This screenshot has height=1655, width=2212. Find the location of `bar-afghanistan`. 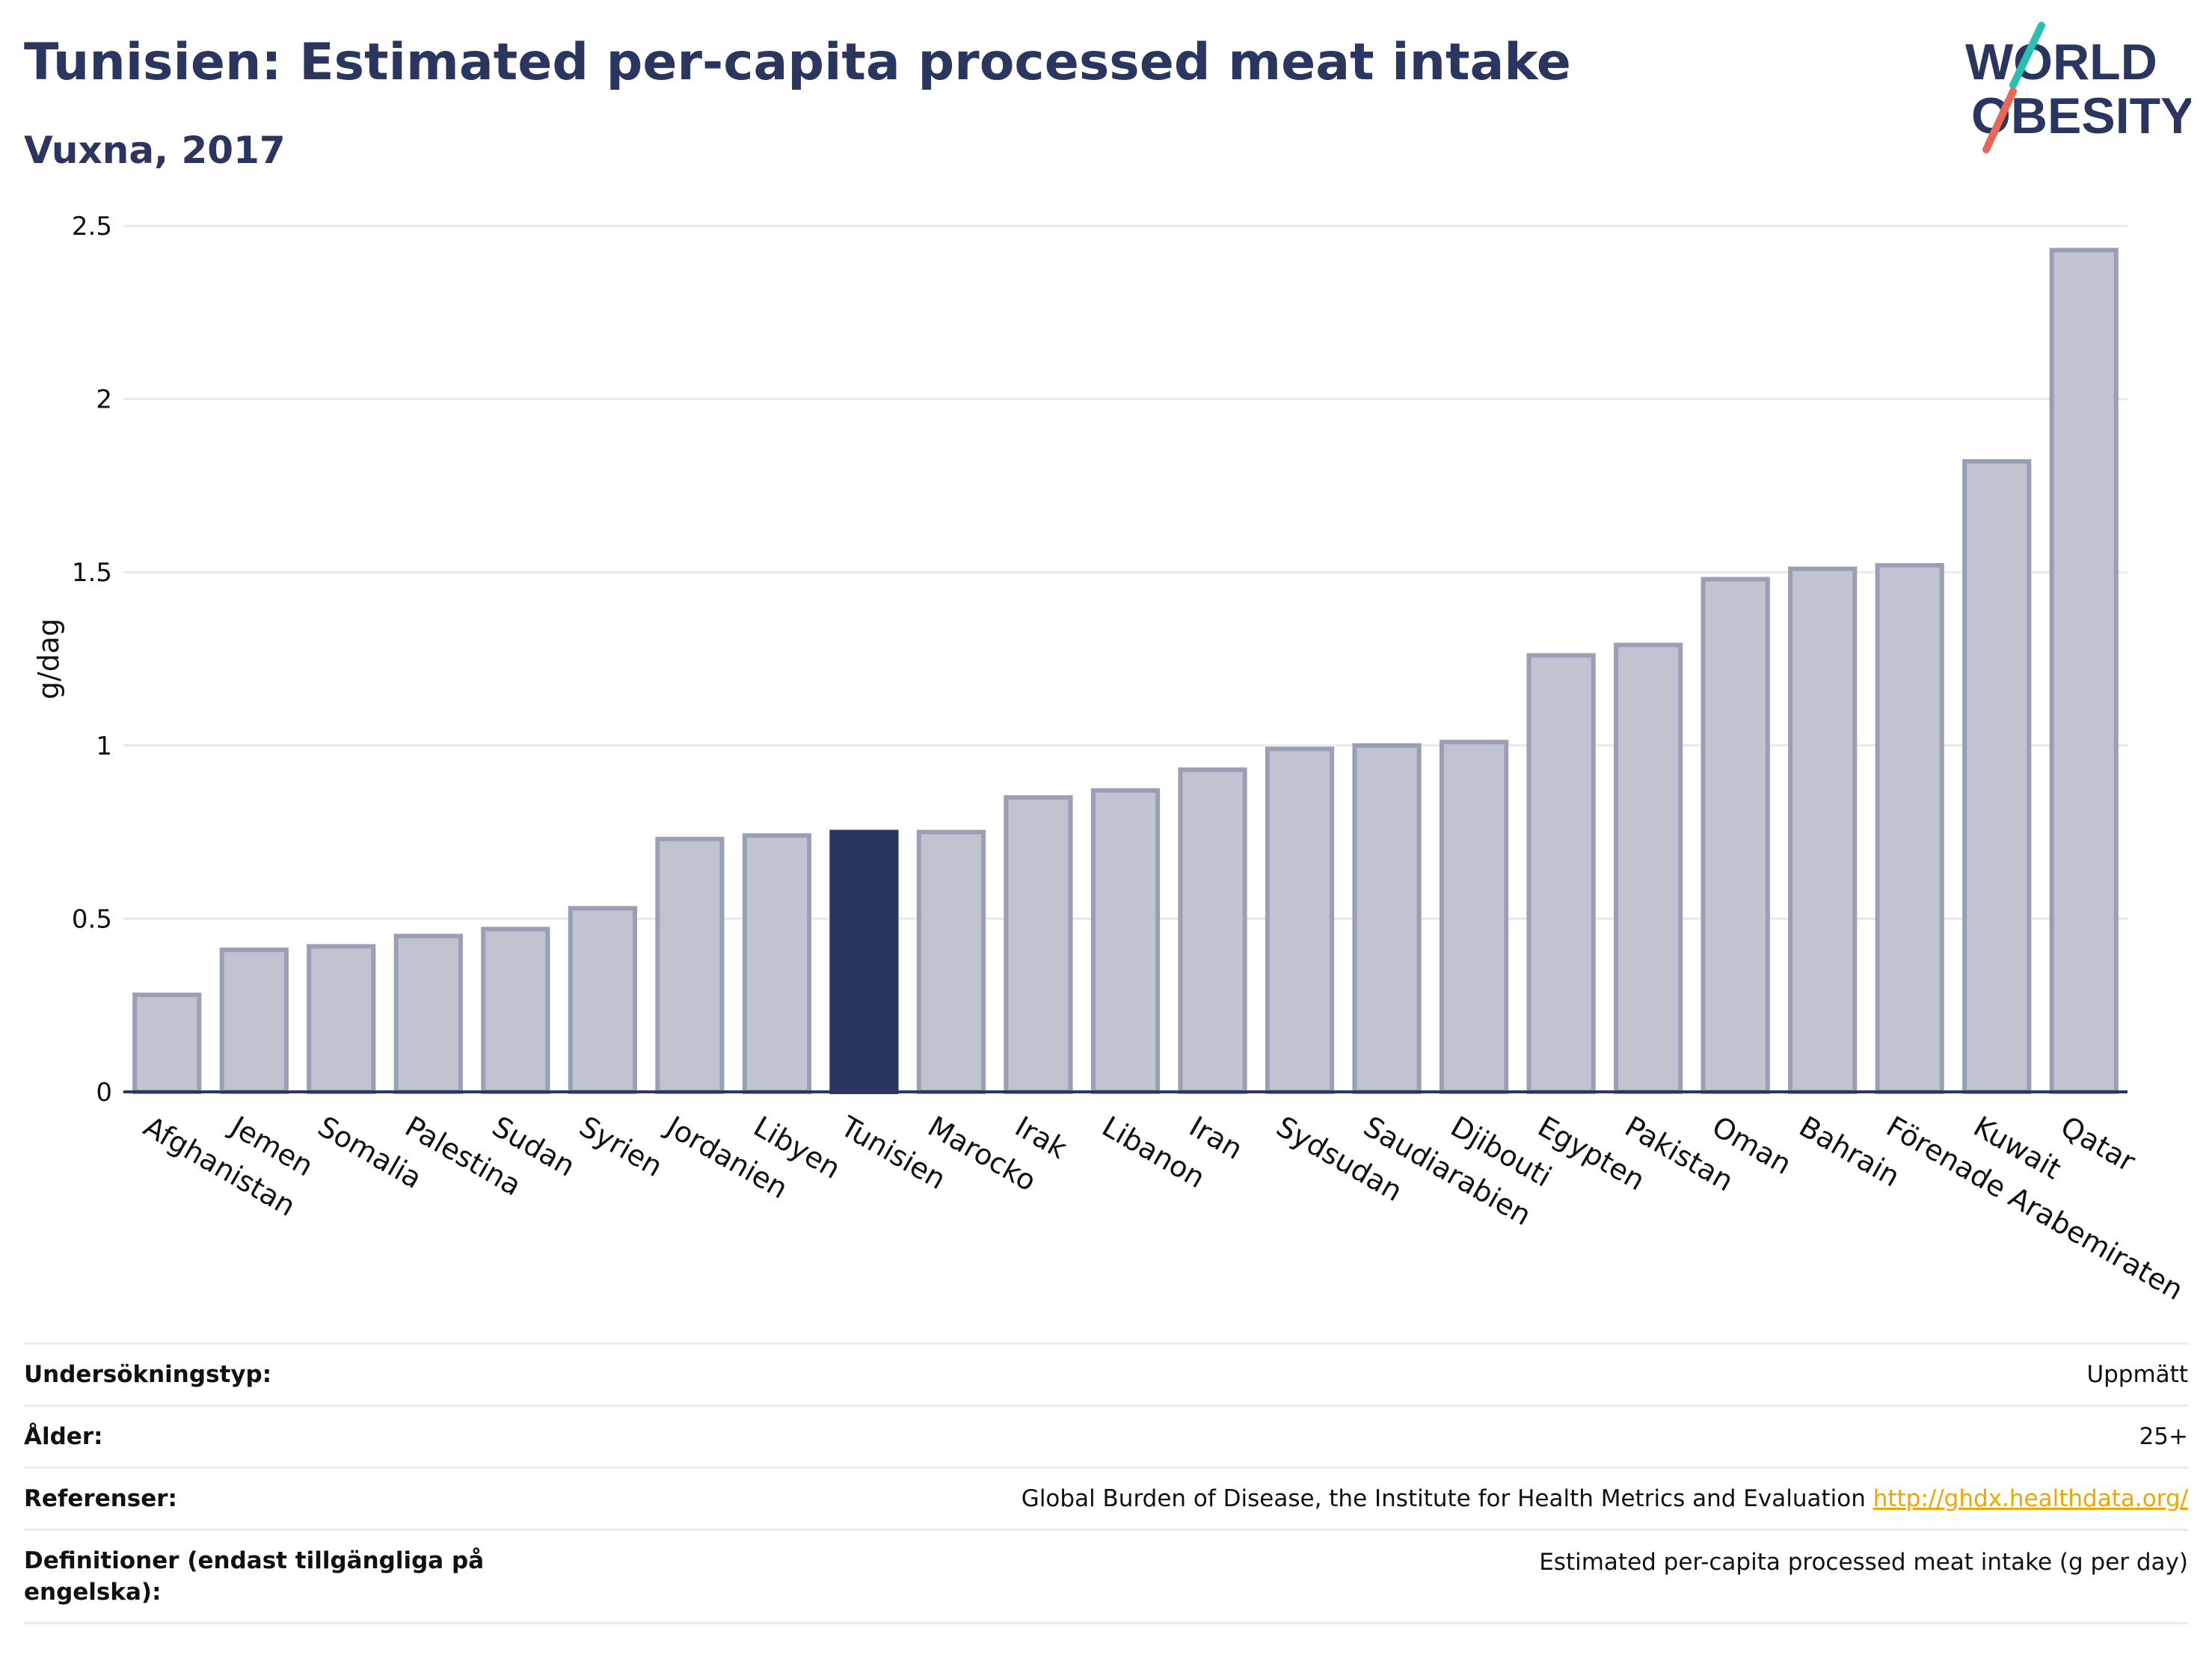

bar-afghanistan is located at coordinates (167, 1043).